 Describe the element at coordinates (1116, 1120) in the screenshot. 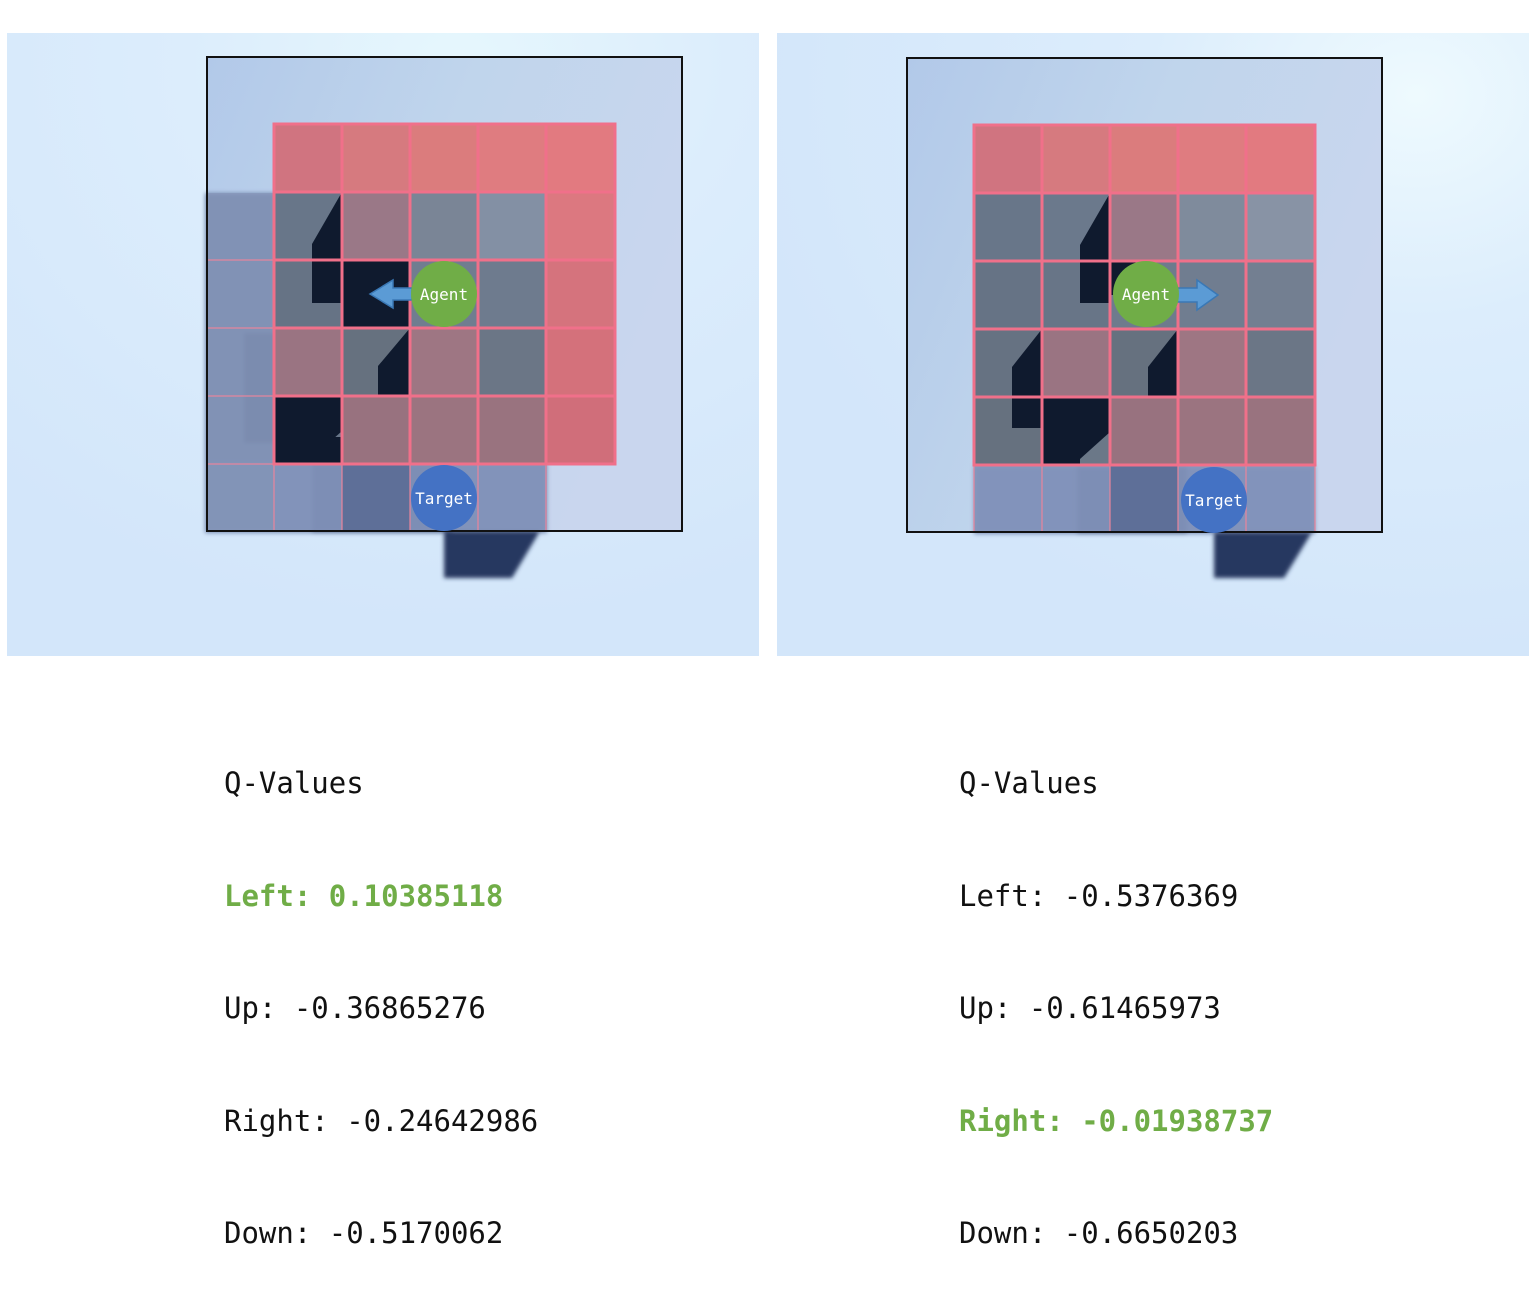

I see `qvalue-right-action: Right: -0.01938737` at that location.